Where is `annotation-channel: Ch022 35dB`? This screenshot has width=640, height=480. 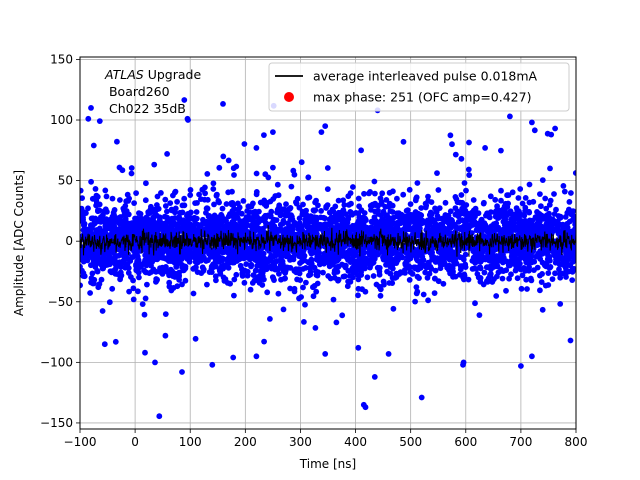 annotation-channel: Ch022 35dB is located at coordinates (145, 108).